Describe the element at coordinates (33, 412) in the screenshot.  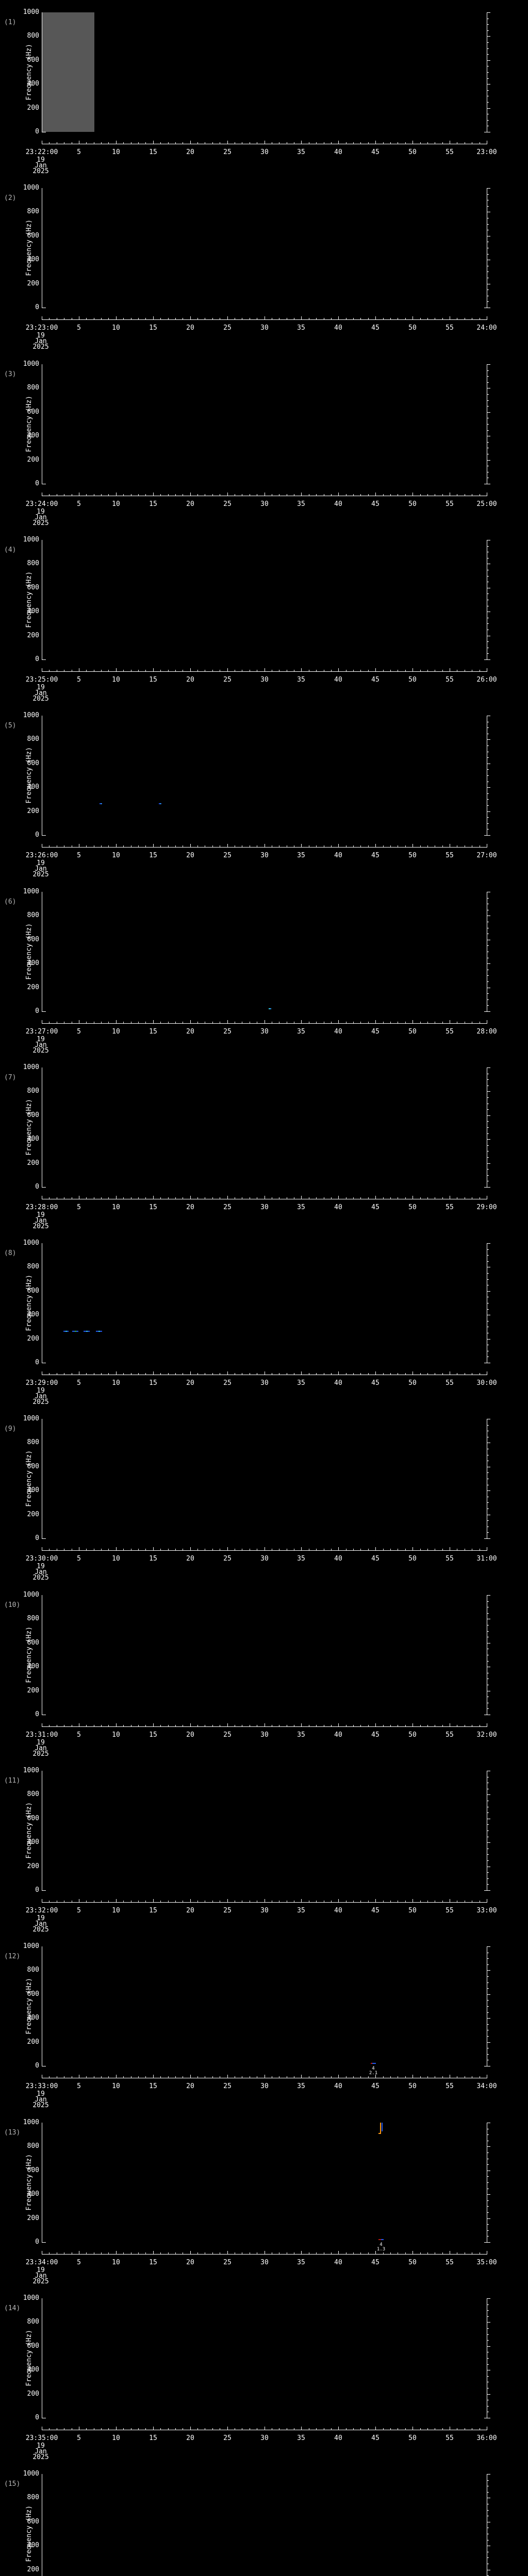
I see `y-tick-label: 600` at that location.